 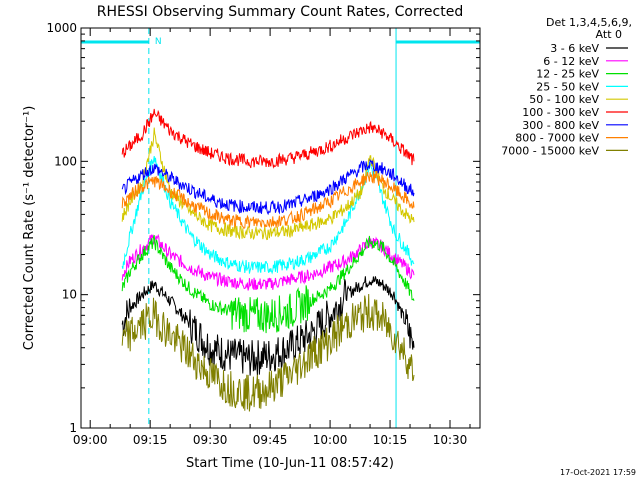 What do you see at coordinates (270, 440) in the screenshot?
I see `x-tick-label: 09:45` at bounding box center [270, 440].